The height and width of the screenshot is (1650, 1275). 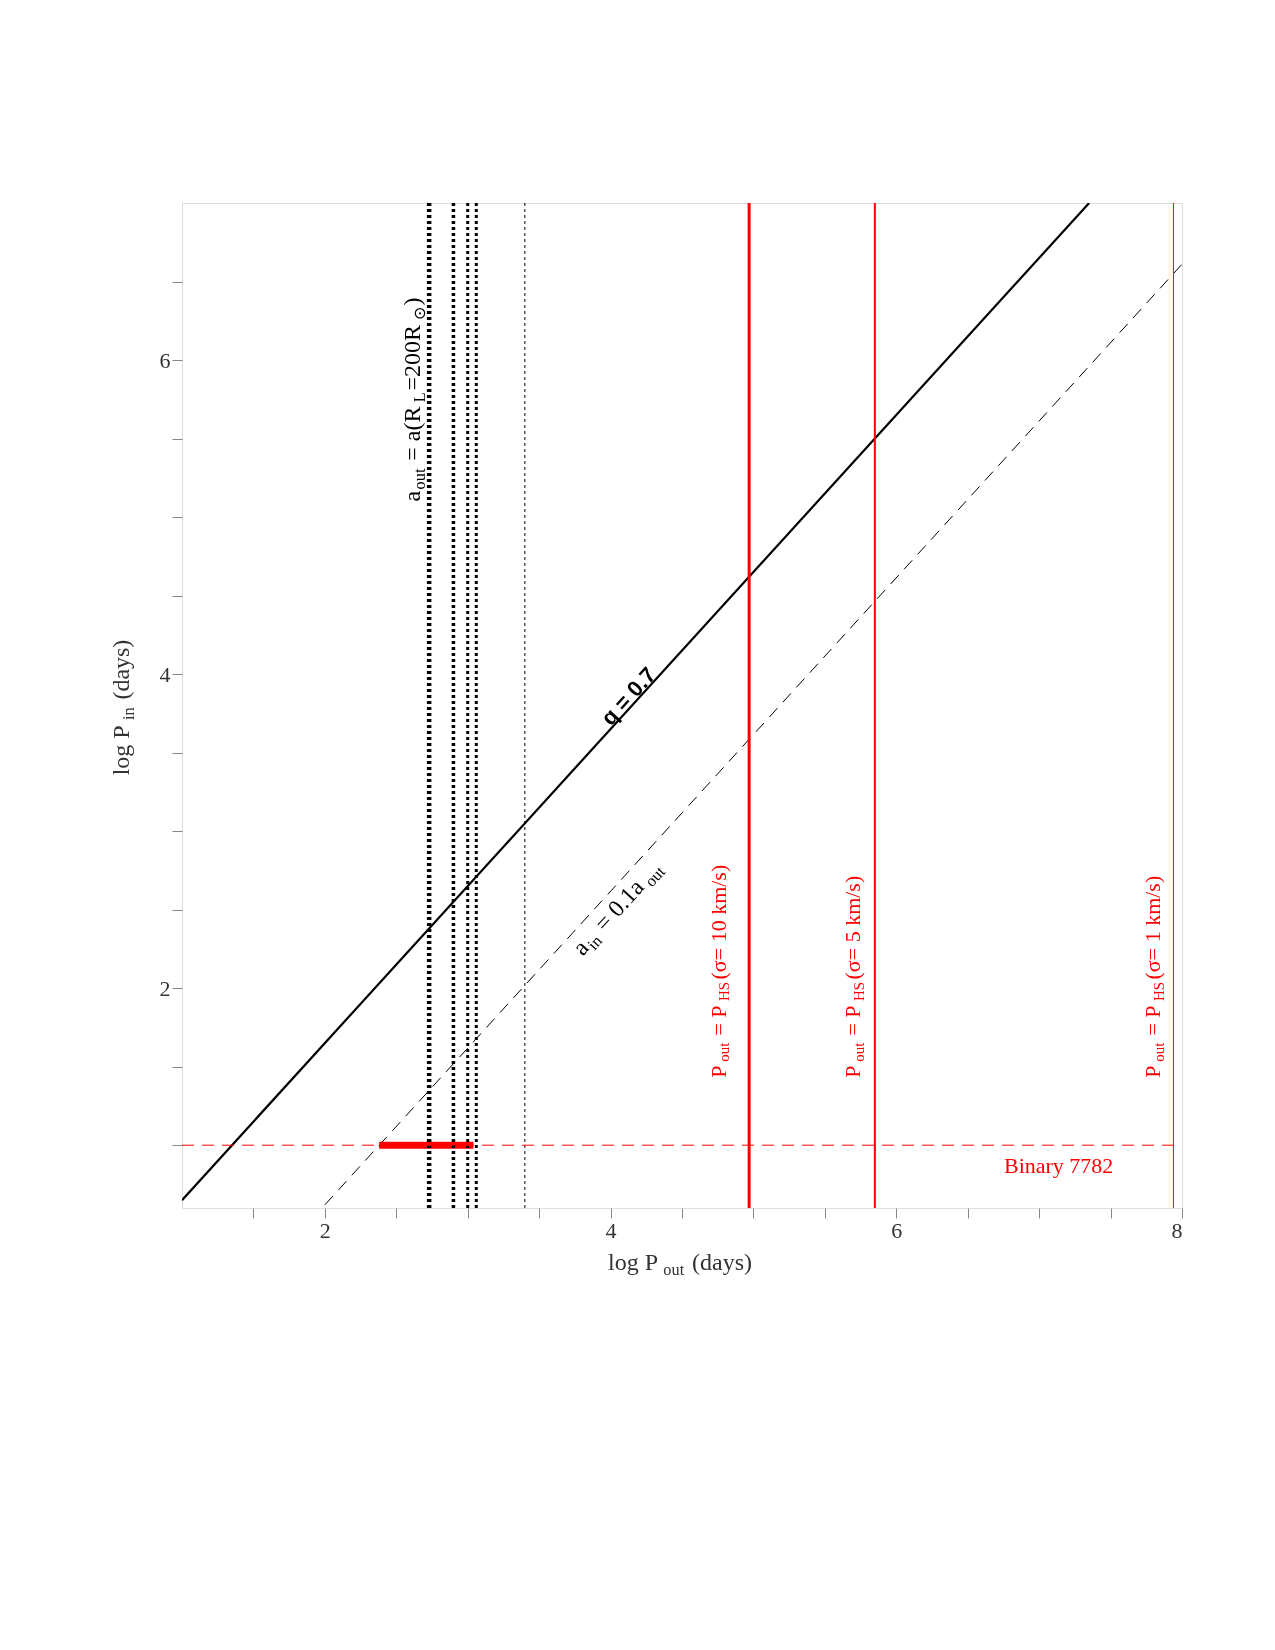 What do you see at coordinates (1058, 1165) in the screenshot?
I see `annotation: Binary 7782` at bounding box center [1058, 1165].